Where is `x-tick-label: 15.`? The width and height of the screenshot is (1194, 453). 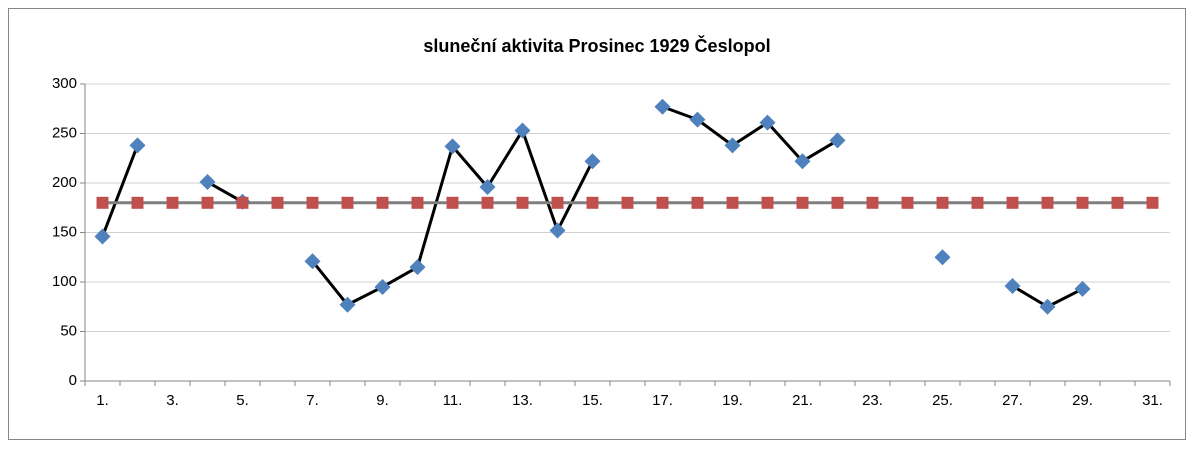 x-tick-label: 15. is located at coordinates (592, 400).